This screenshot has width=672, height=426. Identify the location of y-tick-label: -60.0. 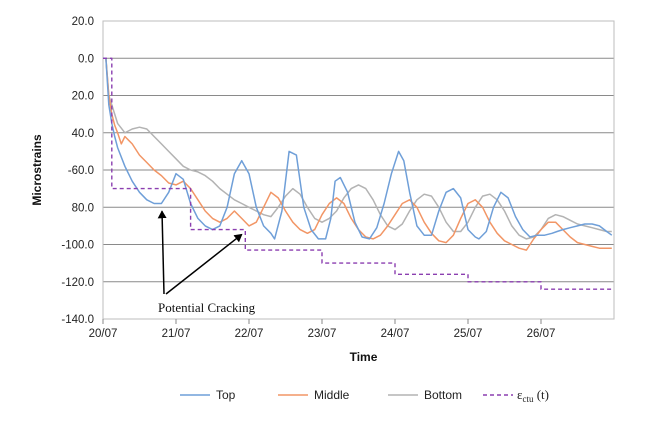
(81, 171).